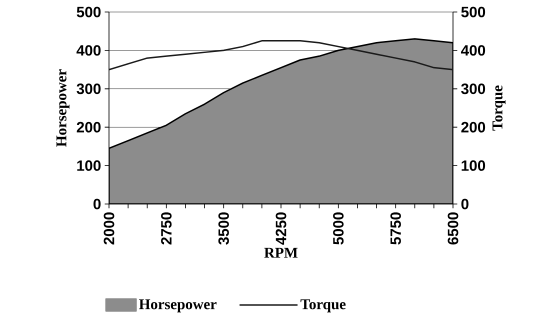 This screenshot has height=324, width=550. I want to click on x-tick-label: 6500, so click(453, 228).